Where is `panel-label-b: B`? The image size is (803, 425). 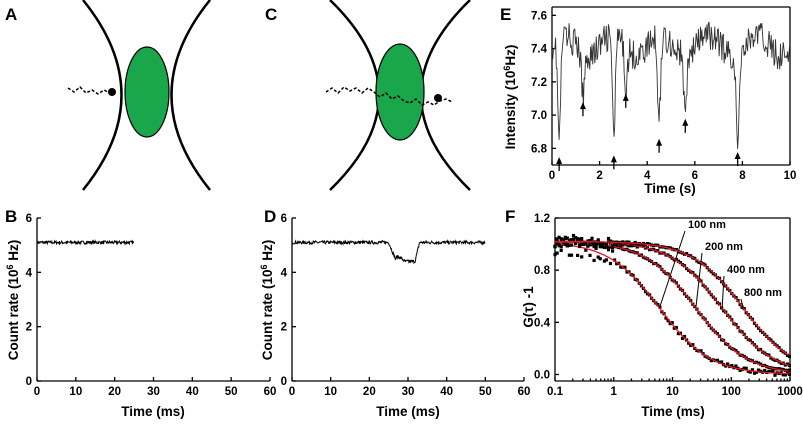
panel-label-b: B is located at coordinates (11, 216).